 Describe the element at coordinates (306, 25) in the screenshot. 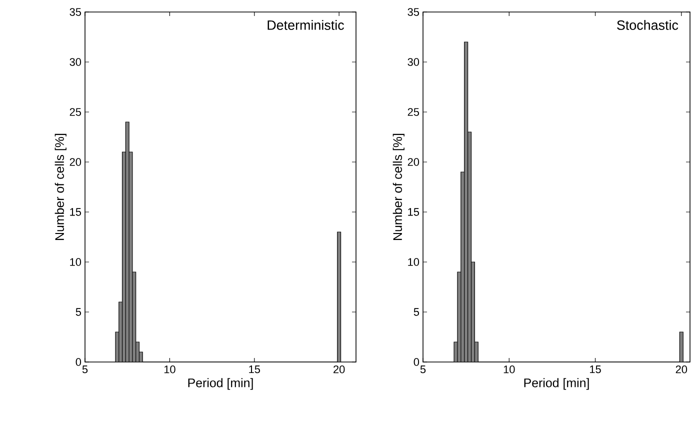

I see `chart-title: Deterministic` at that location.